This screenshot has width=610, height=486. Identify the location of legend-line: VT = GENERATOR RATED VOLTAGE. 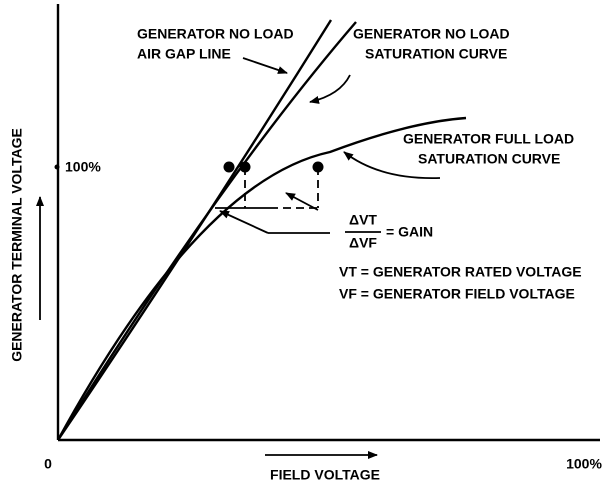
(460, 272).